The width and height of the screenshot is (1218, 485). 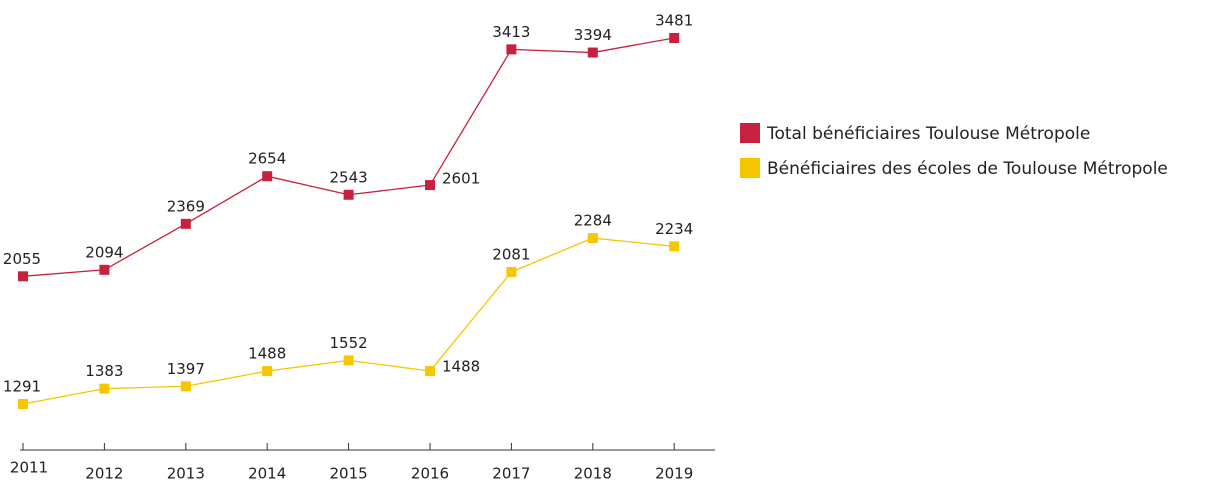 What do you see at coordinates (593, 35) in the screenshot?
I see `data-label: 3394` at bounding box center [593, 35].